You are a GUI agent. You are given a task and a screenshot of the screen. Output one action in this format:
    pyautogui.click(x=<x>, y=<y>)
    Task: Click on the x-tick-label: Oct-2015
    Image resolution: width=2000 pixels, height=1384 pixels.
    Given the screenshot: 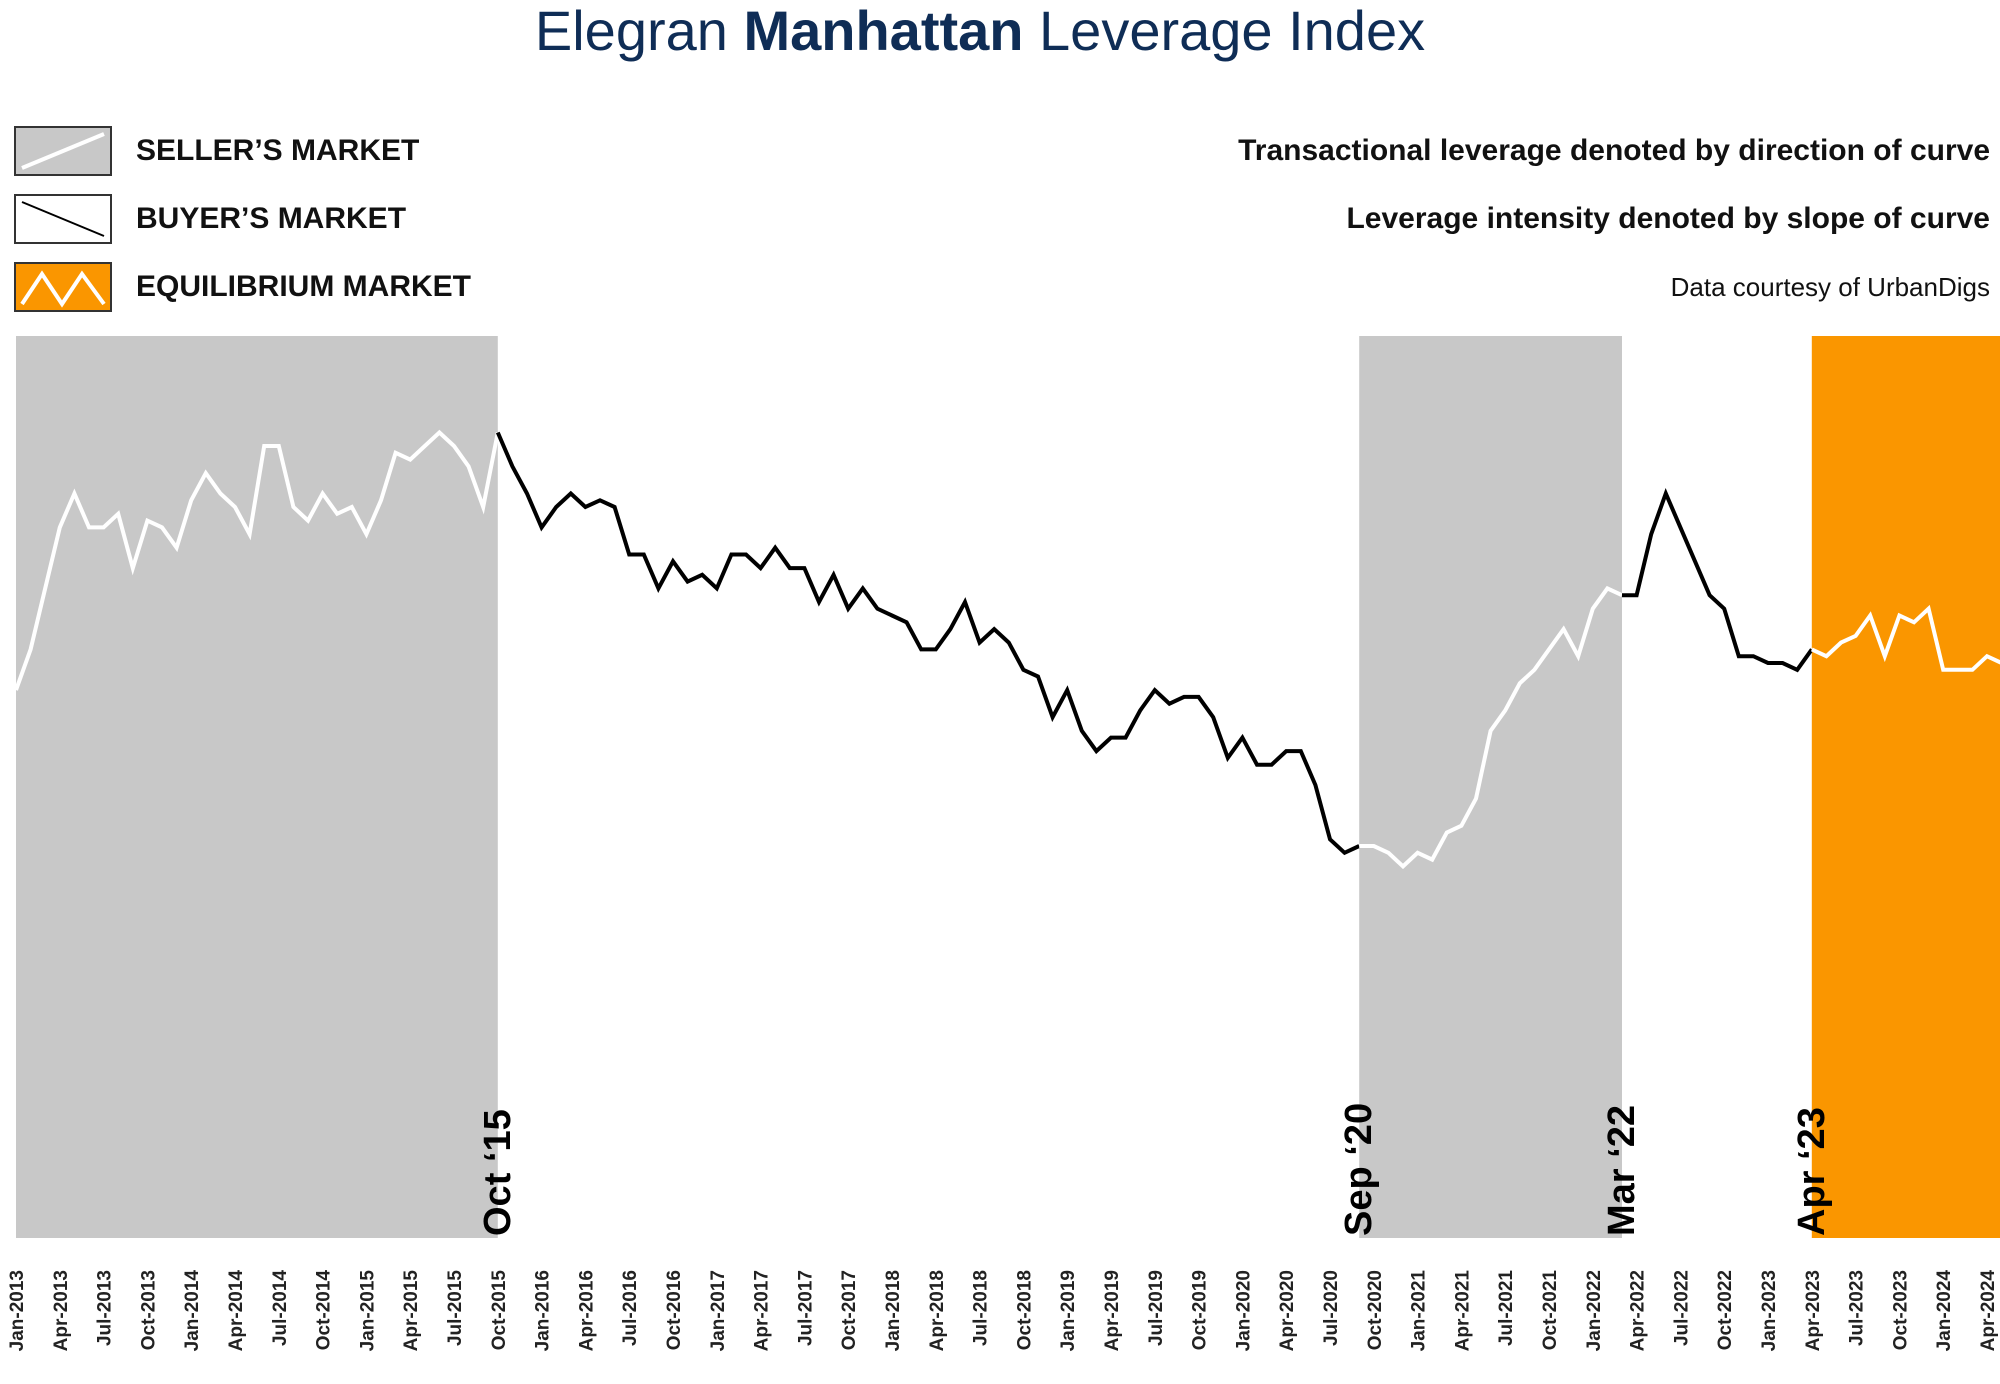 What is the action you would take?
    pyautogui.click(x=499, y=1310)
    